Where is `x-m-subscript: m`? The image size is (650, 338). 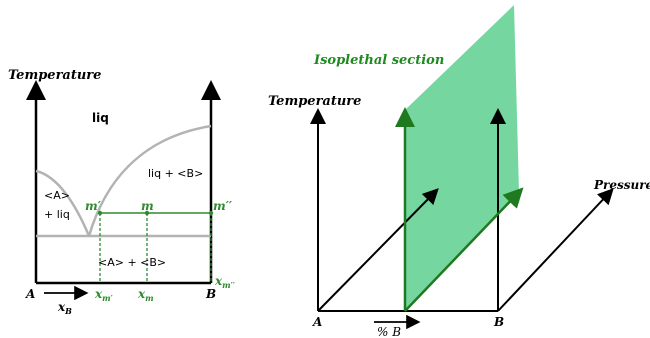
x-m-subscript: m is located at coordinates (149, 298).